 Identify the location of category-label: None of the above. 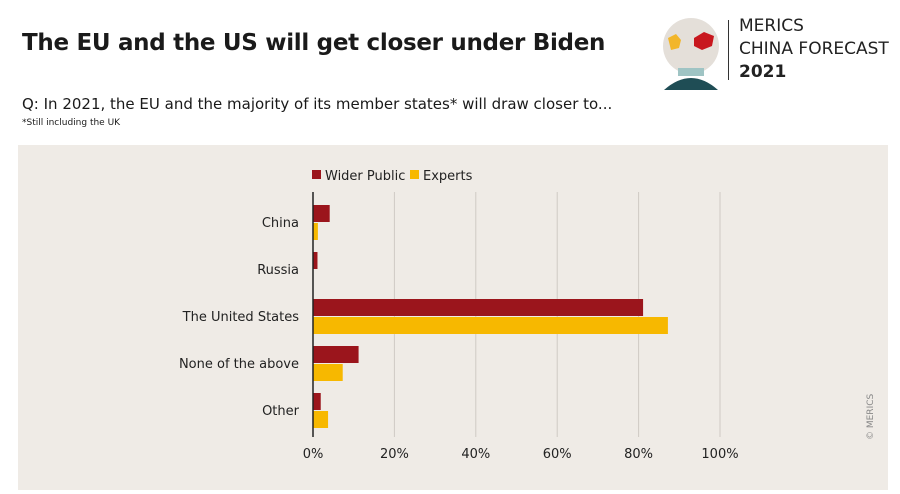
(239, 364).